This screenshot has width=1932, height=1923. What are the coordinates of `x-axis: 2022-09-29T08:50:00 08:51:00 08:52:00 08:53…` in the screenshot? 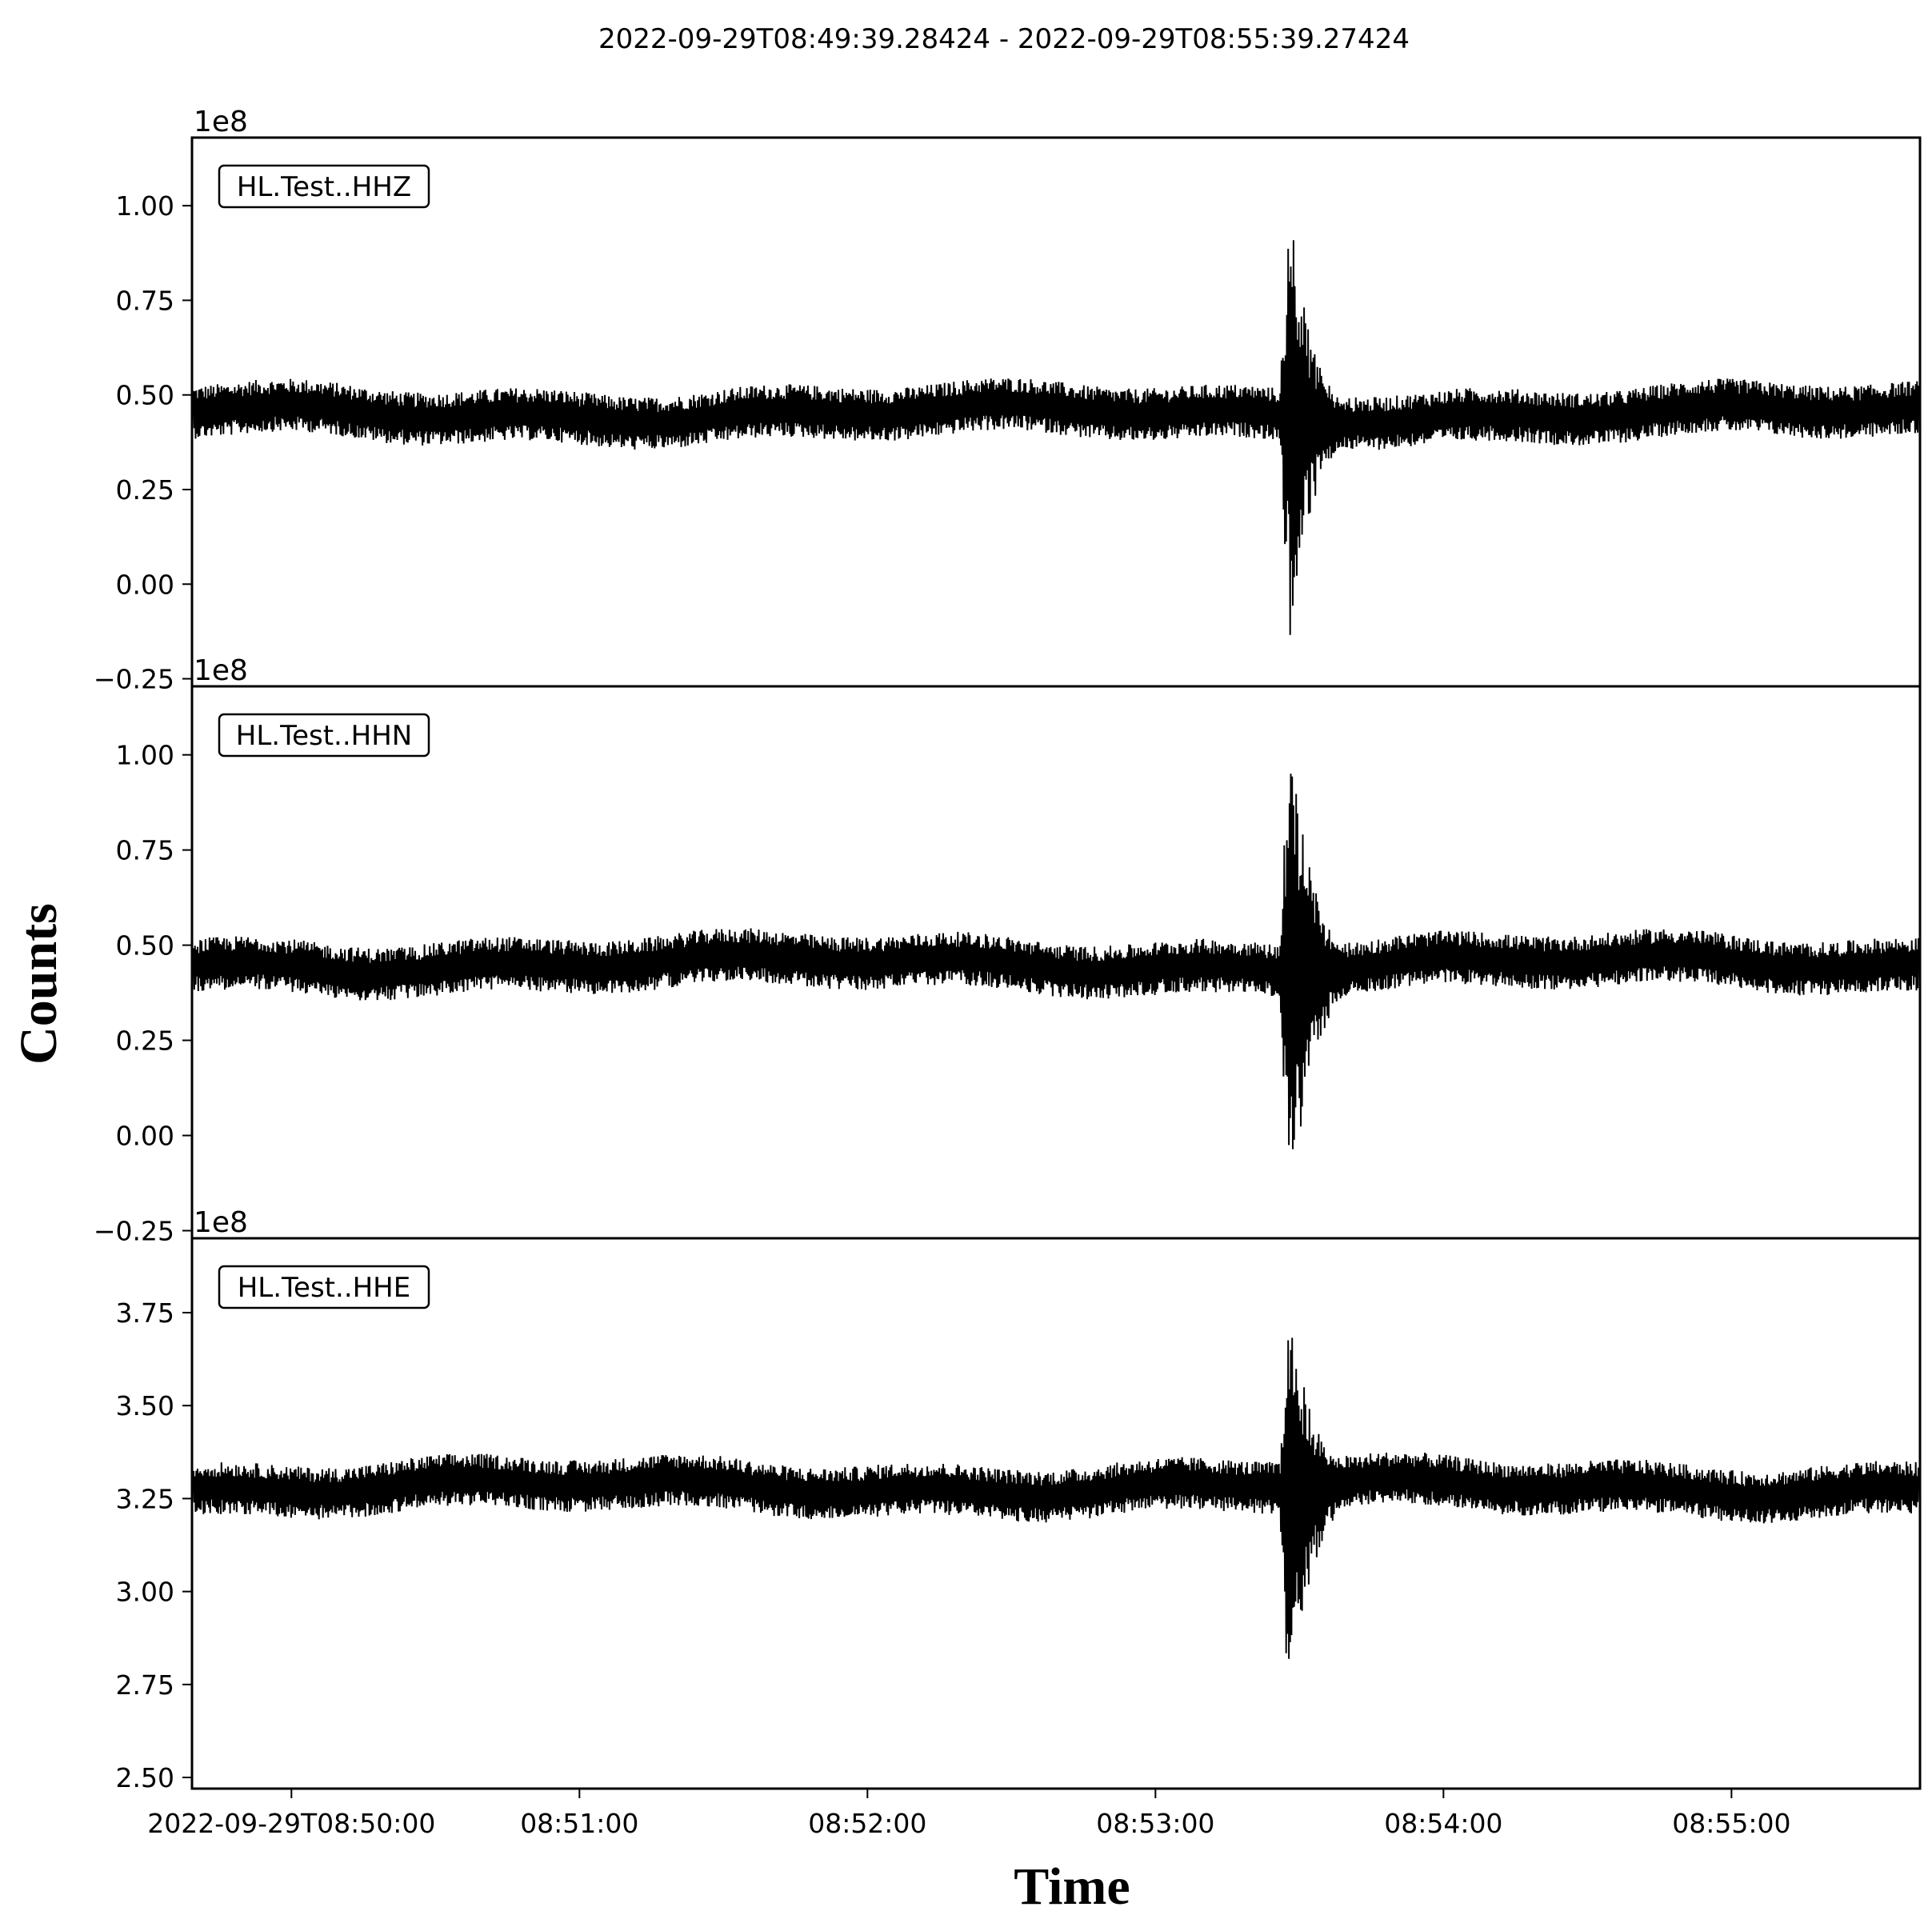 It's located at (968, 1814).